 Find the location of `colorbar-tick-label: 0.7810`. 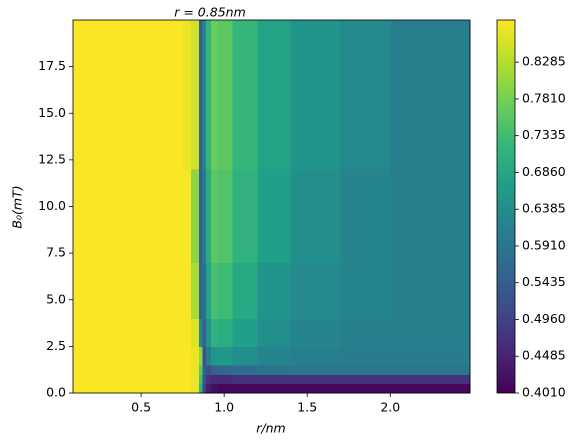

colorbar-tick-label: 0.7810 is located at coordinates (544, 97).